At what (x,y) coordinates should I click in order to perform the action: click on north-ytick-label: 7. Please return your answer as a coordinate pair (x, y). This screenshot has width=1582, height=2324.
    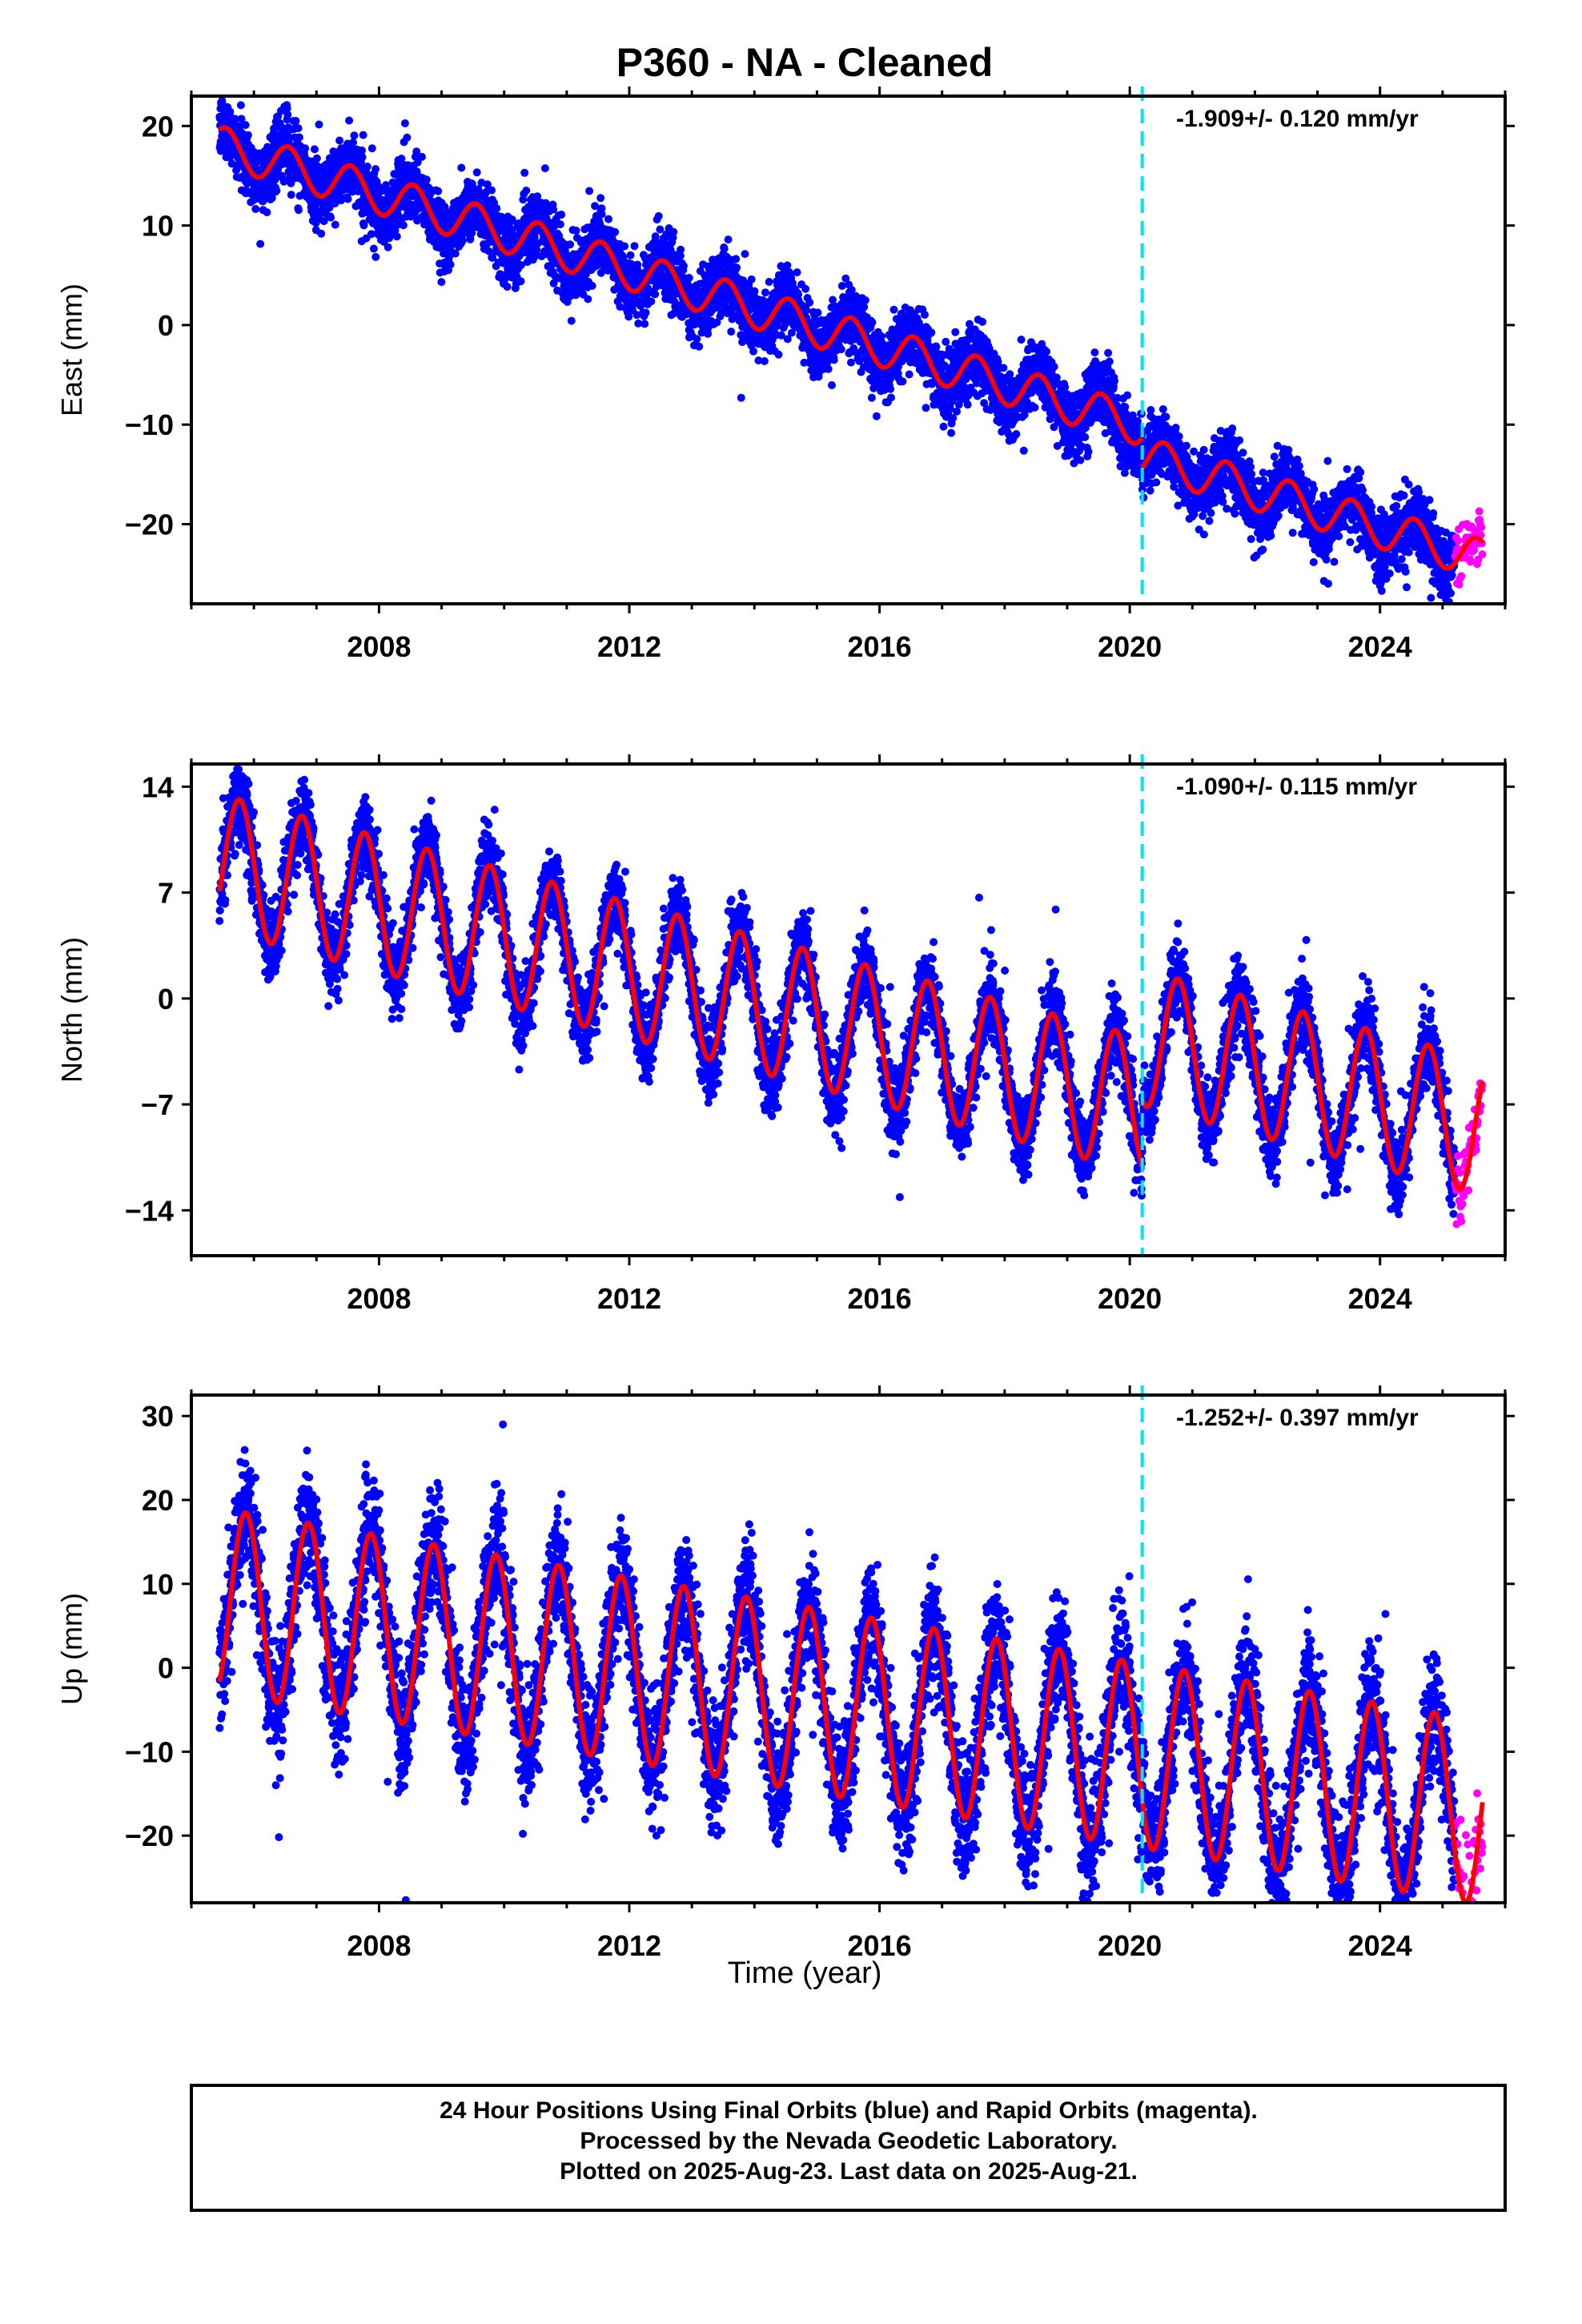
    Looking at the image, I should click on (166, 893).